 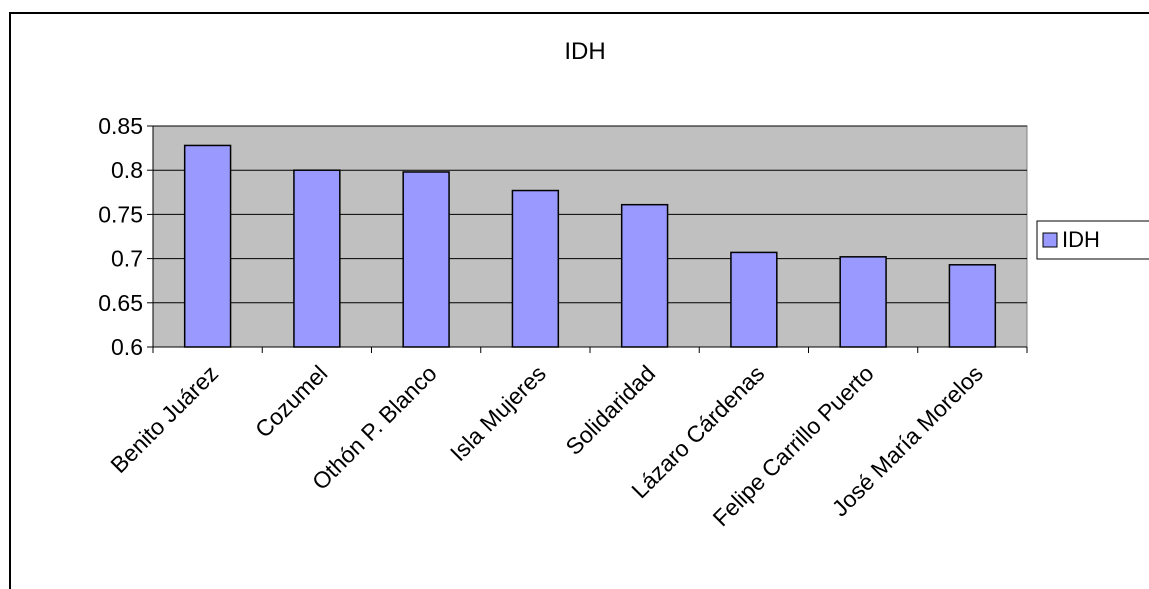 I want to click on y-tick-label: 0.75, so click(x=120, y=214).